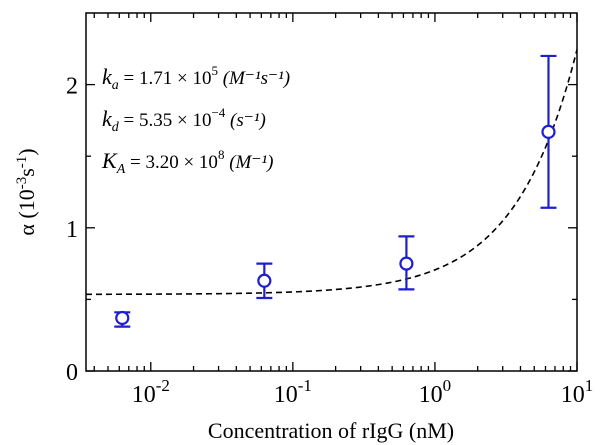  Describe the element at coordinates (26, 191) in the screenshot. I see `y-axis-title: α (10-3s-1)` at that location.